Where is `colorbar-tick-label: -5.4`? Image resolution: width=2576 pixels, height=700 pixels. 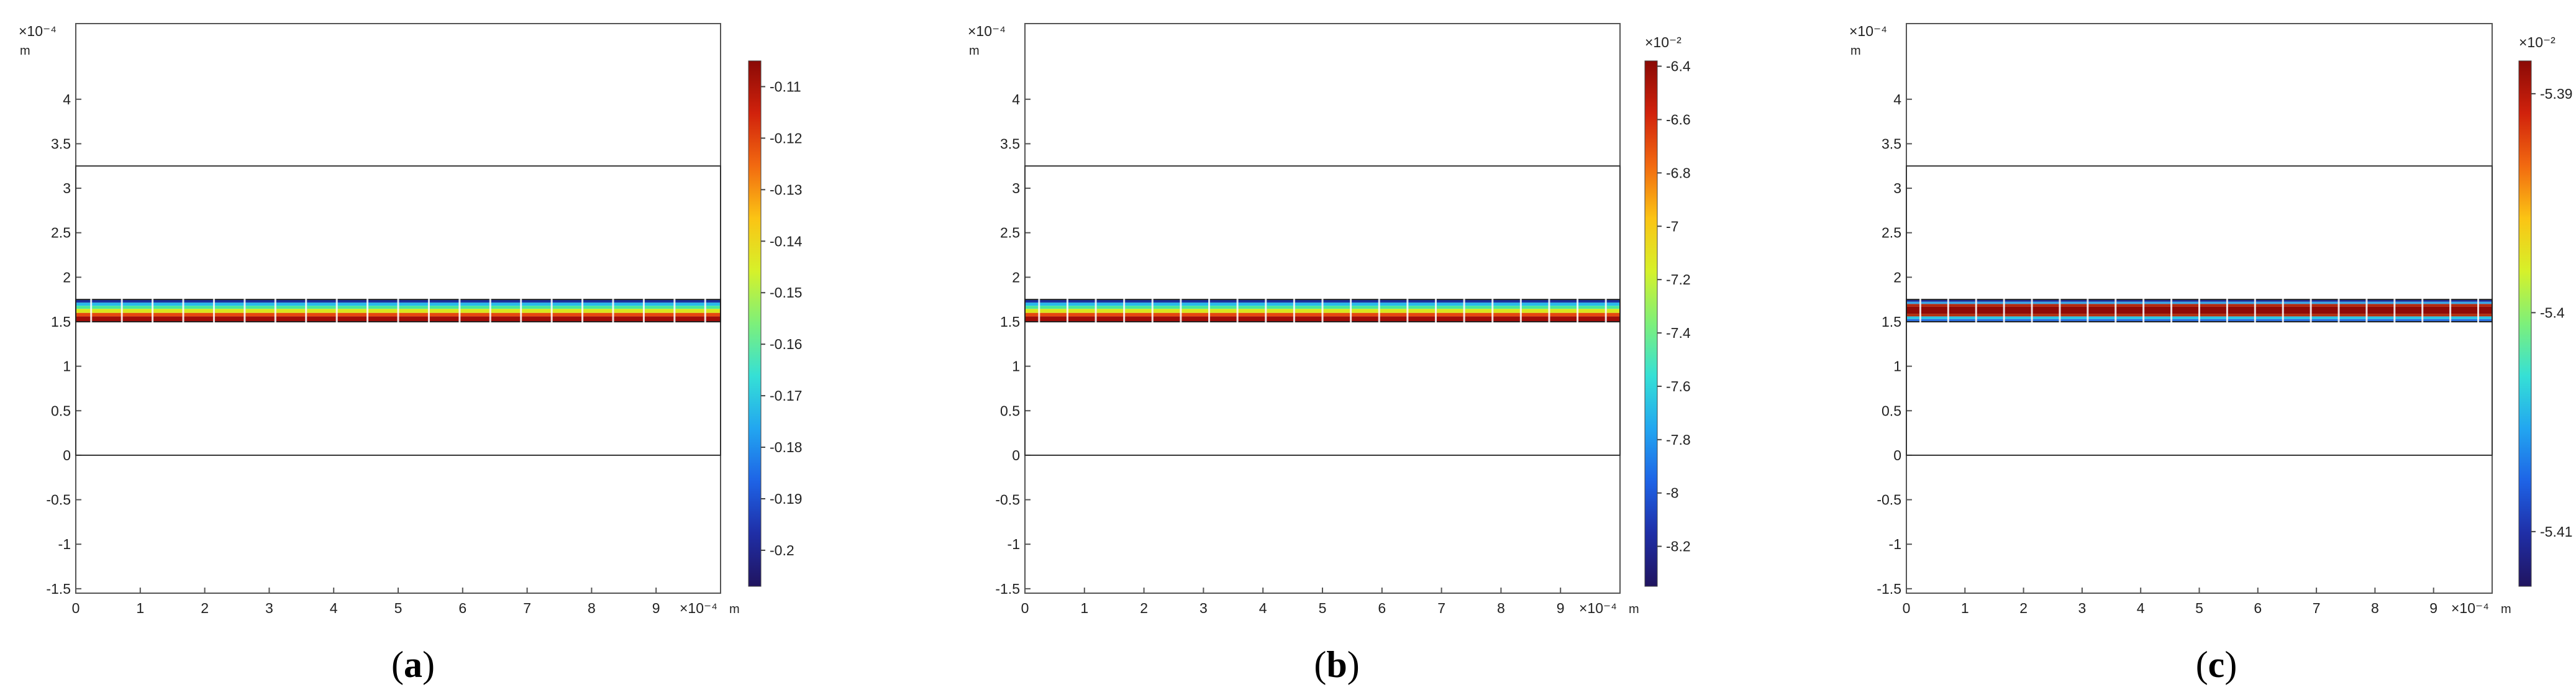
colorbar-tick-label: -5.4 is located at coordinates (2552, 312).